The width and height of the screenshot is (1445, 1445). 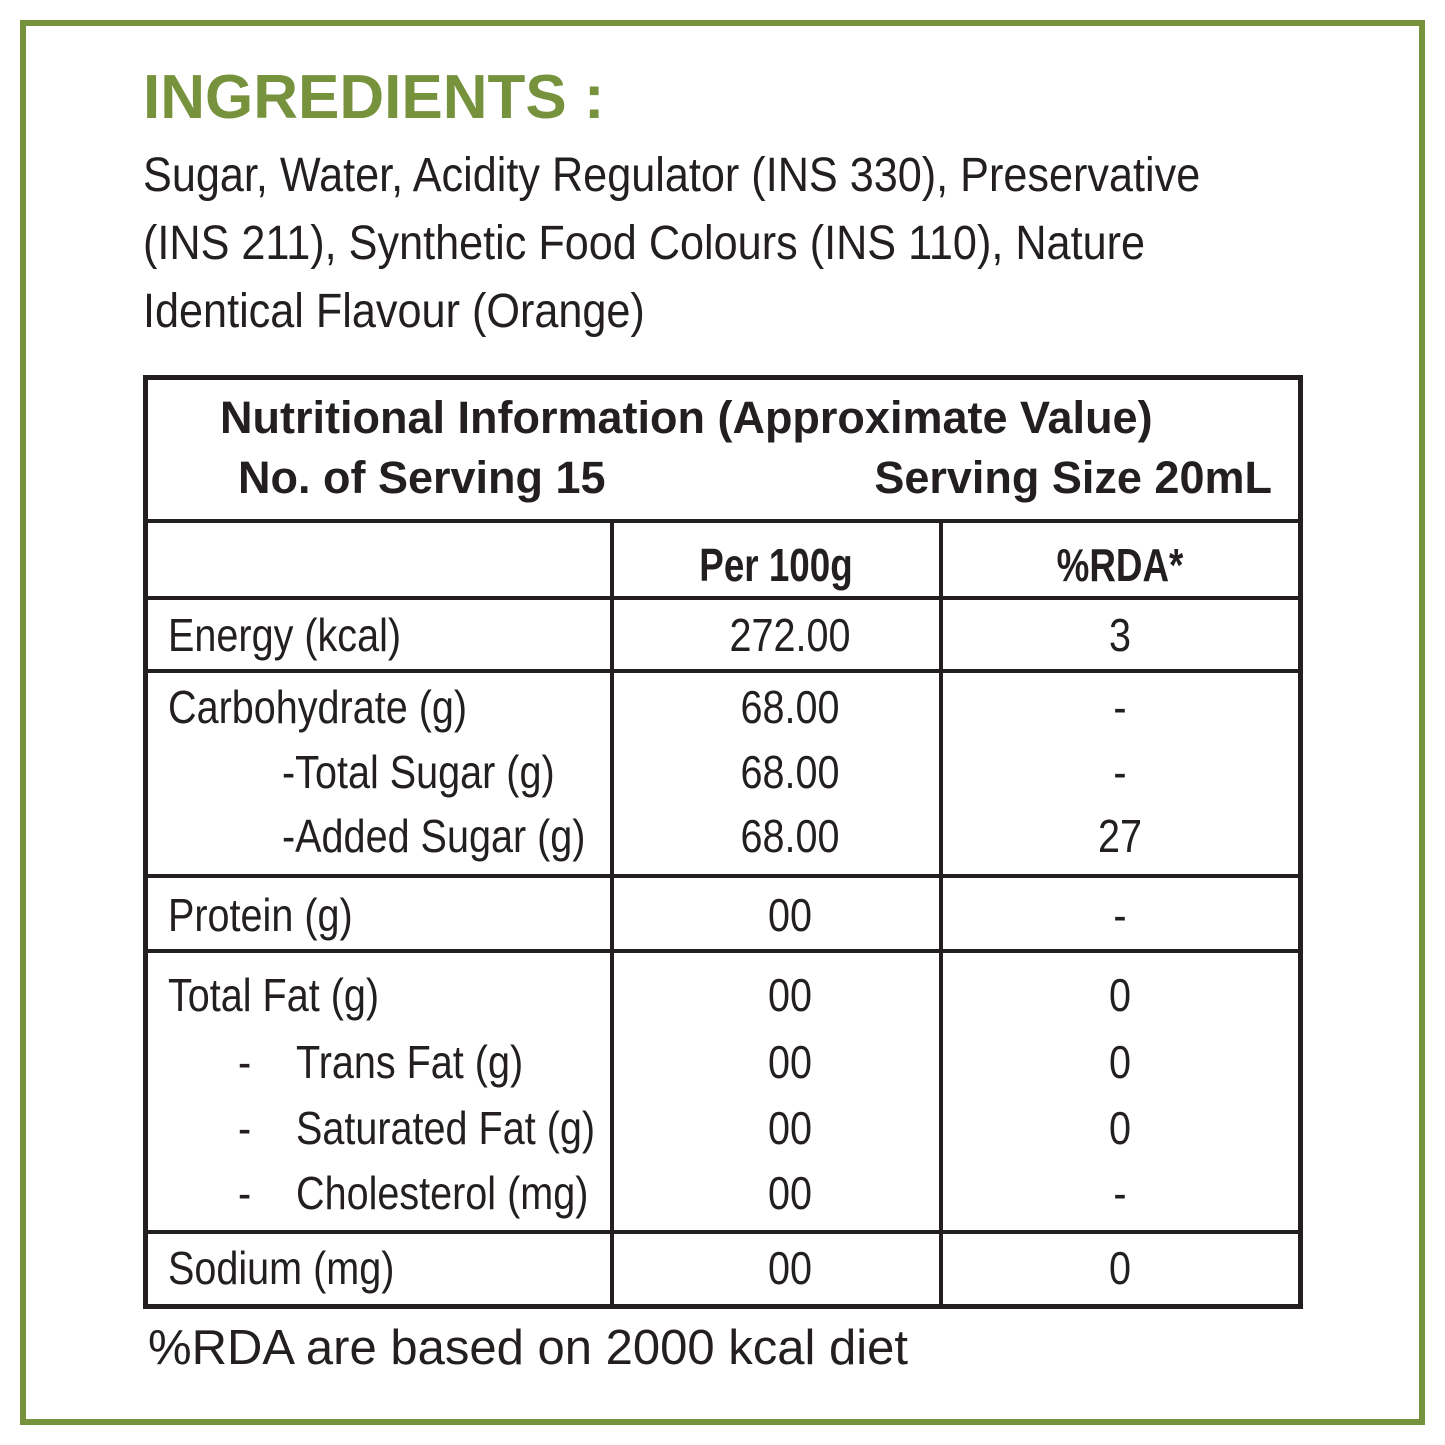 I want to click on row-rda: 3, so click(x=1120, y=635).